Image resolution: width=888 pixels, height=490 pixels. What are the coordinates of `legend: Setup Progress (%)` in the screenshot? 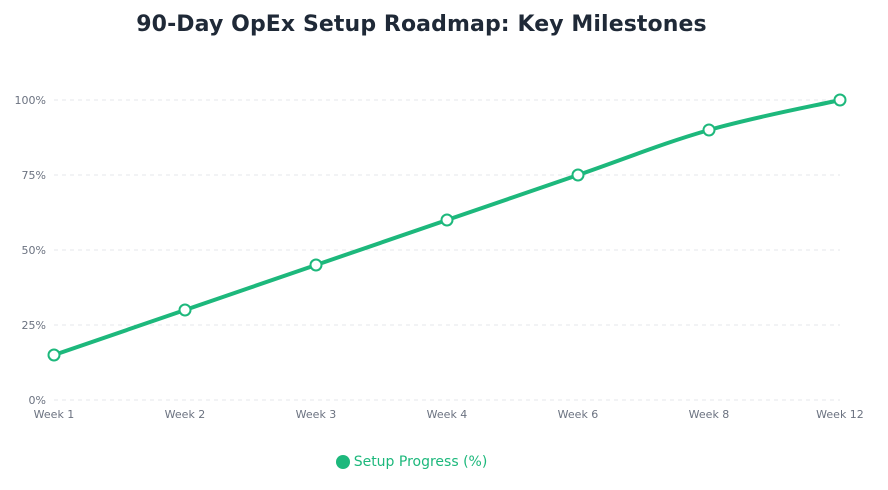 It's located at (411, 462).